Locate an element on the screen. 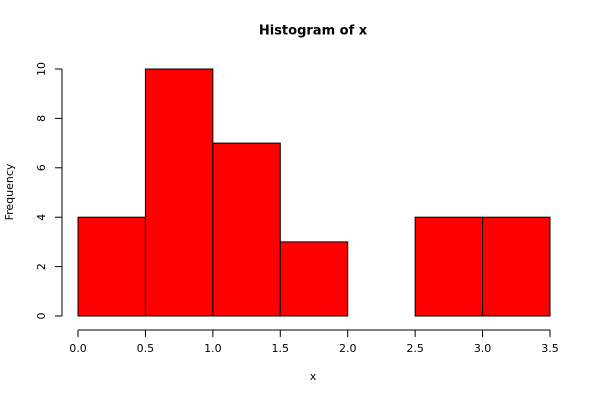  x-tick-label: 3.5 is located at coordinates (550, 348).